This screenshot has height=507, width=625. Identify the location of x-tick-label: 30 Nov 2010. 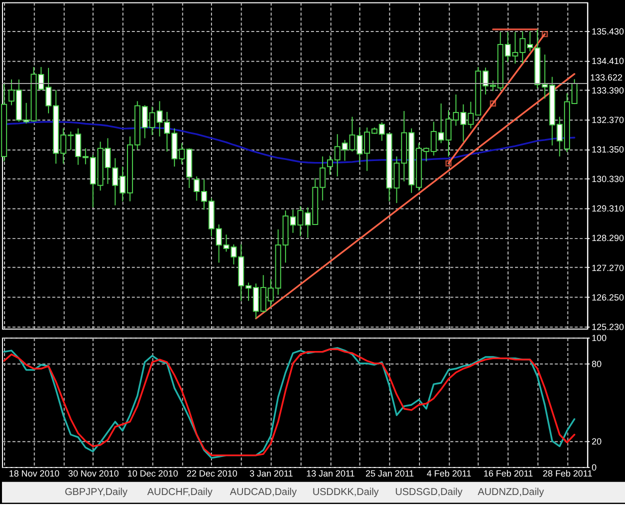
(93, 473).